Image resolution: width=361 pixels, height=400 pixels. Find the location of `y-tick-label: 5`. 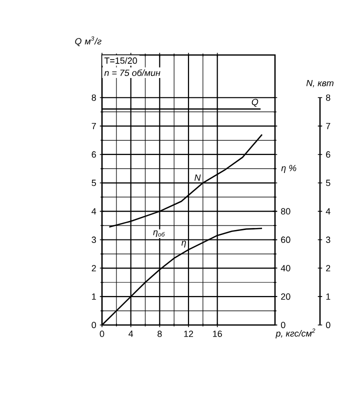

y-tick-label: 5 is located at coordinates (94, 183).